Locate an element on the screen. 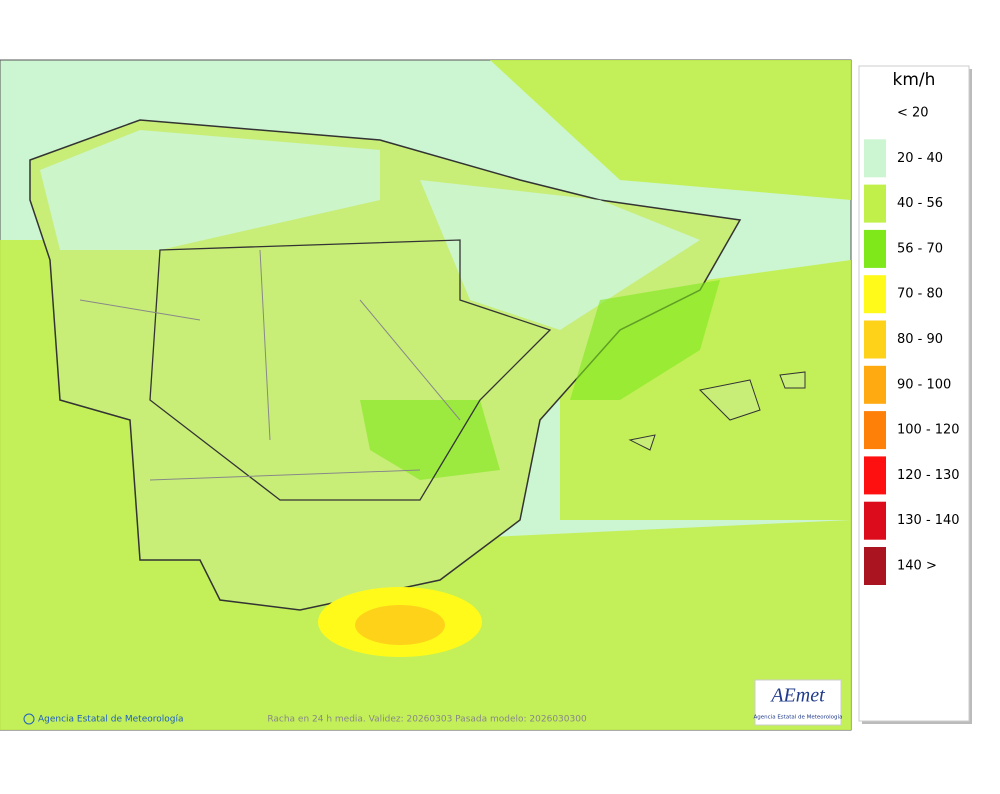 This screenshot has width=1000, height=794. province-border is located at coordinates (270, 365).